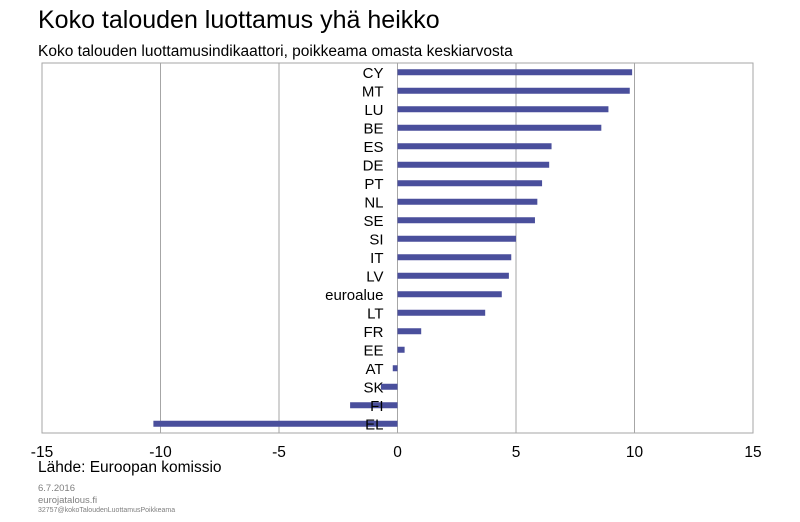 The height and width of the screenshot is (522, 800). Describe the element at coordinates (160, 452) in the screenshot. I see `x-tick-label: -10` at that location.